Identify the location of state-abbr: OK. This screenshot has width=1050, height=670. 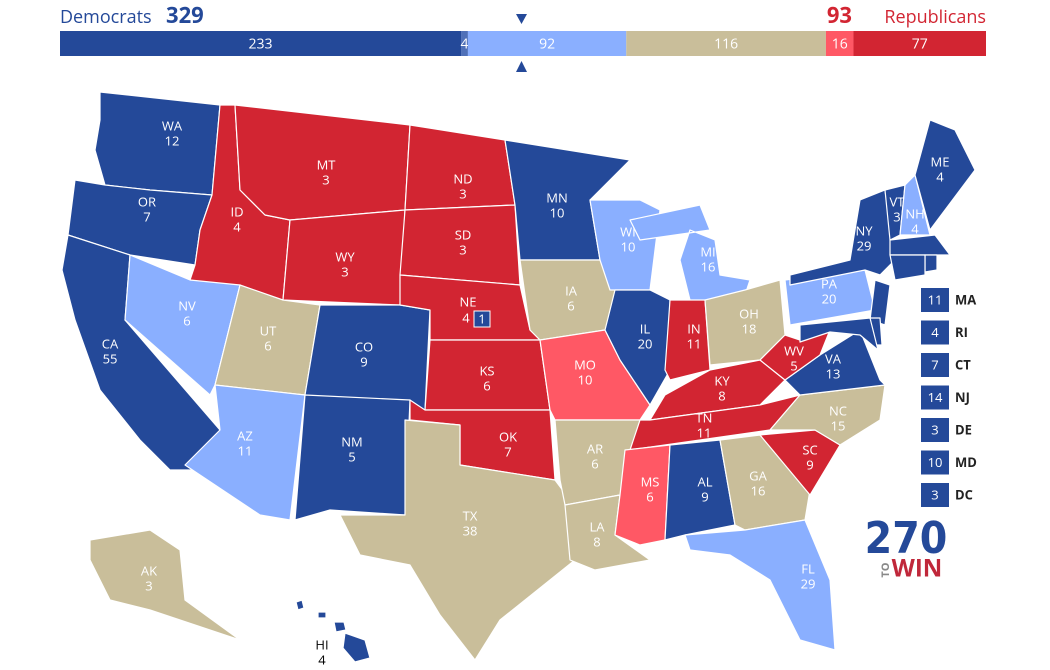
(508, 436).